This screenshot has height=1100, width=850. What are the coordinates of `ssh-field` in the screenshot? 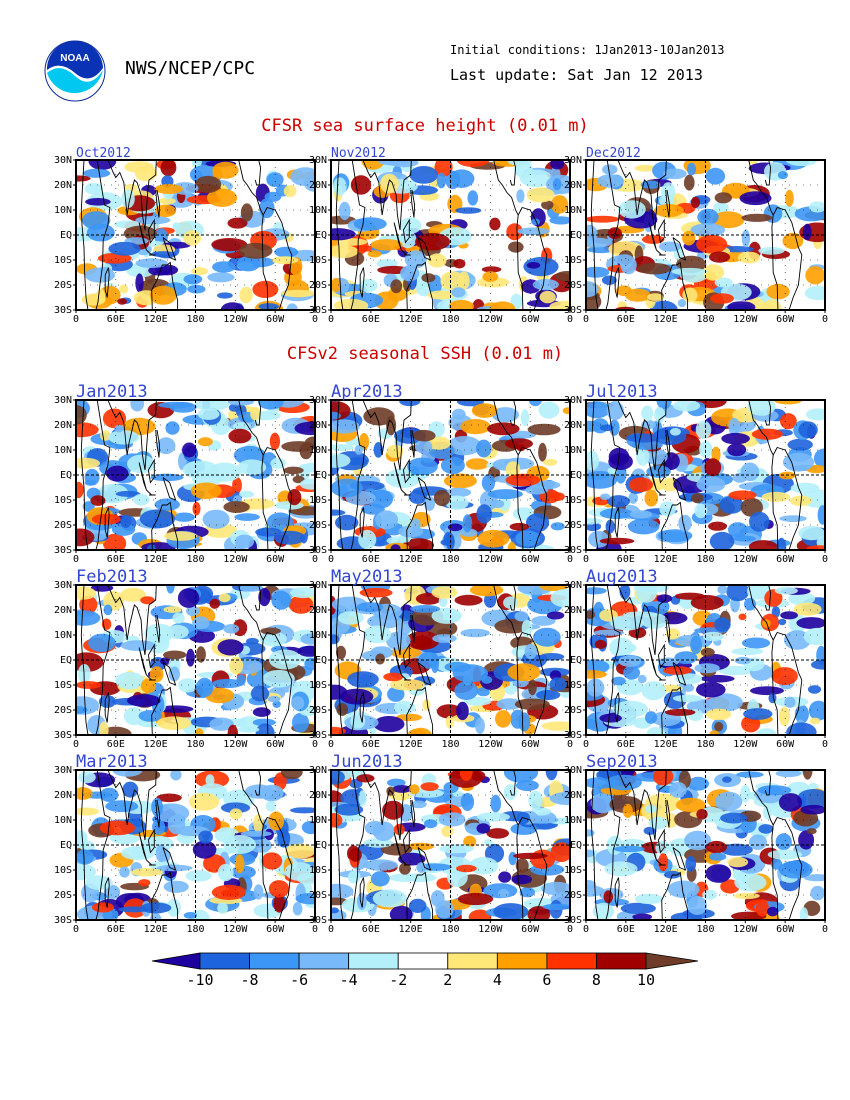 It's located at (705, 235).